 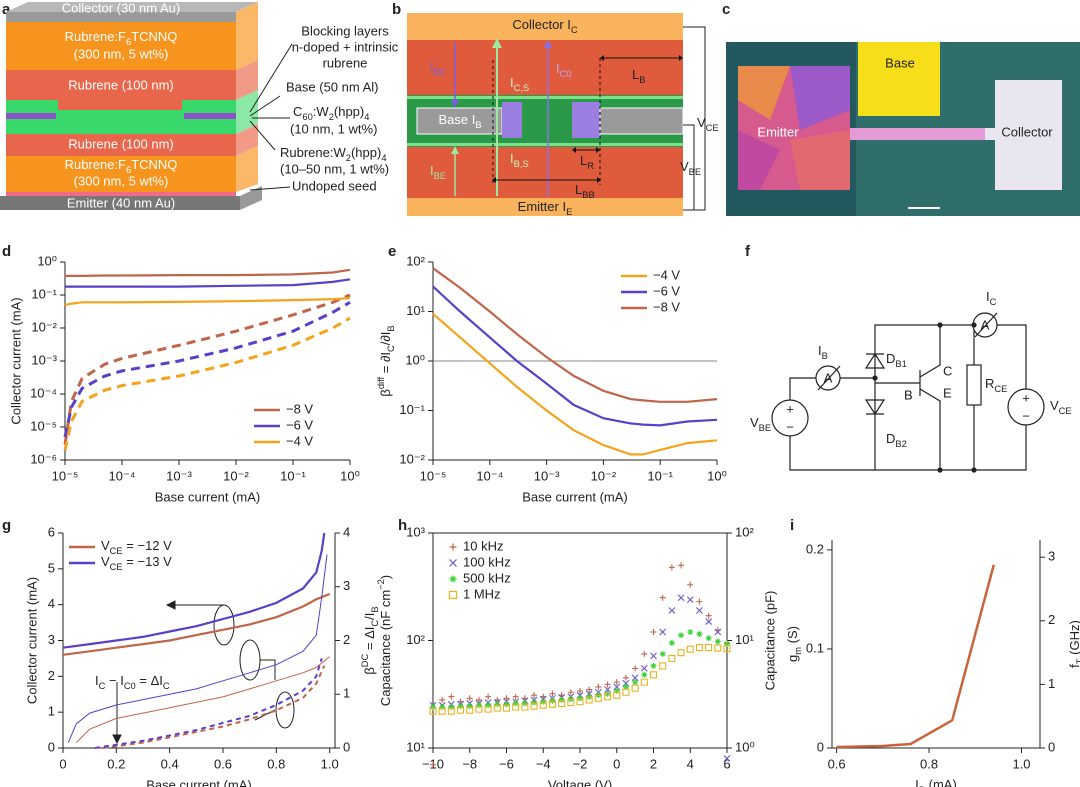 I want to click on x-axis-label: Base current (mA), so click(x=574, y=496).